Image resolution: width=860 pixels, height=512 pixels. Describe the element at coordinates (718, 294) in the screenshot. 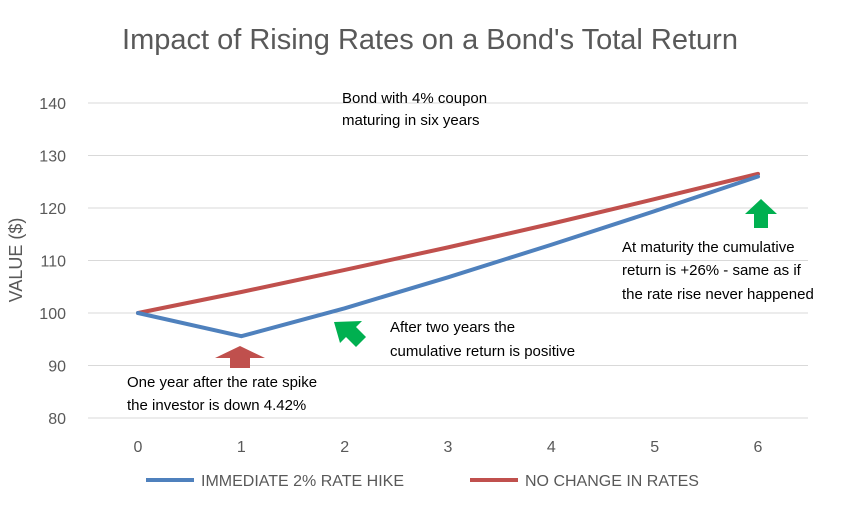

I see `annotation-line: the rate rise never happened` at that location.